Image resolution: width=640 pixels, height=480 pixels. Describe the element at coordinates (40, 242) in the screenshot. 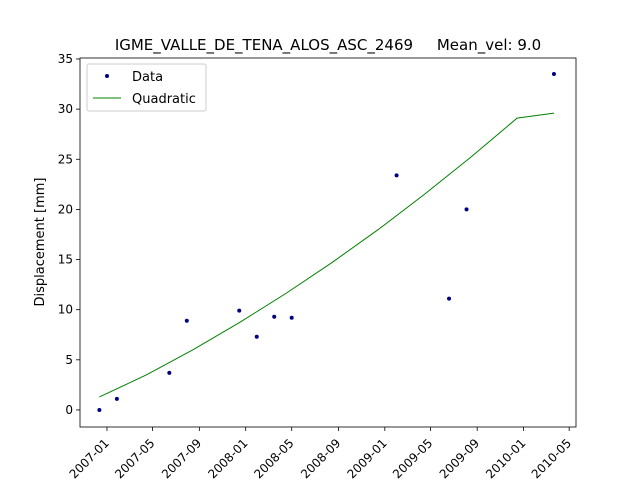

I see `y-axis-label: Displacement [mm]` at that location.